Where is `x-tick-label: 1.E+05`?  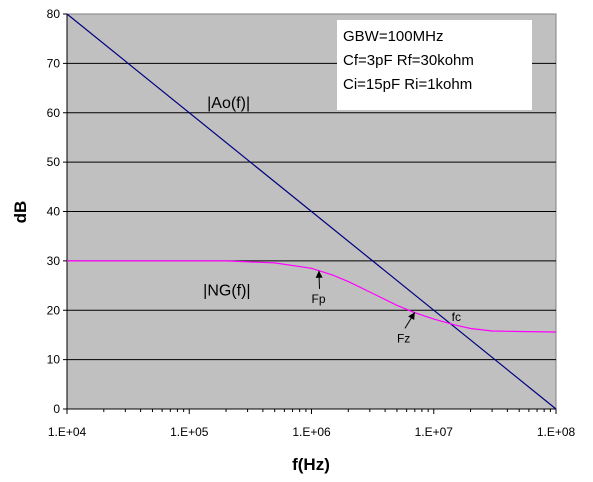
x-tick-label: 1.E+05 is located at coordinates (189, 432).